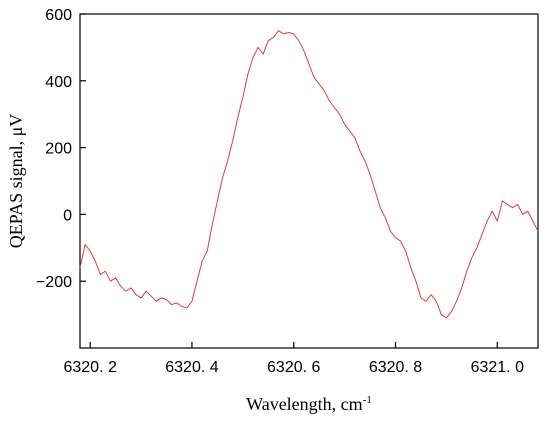 This screenshot has width=550, height=422. I want to click on x-axis-title: Wavelength, cm-1, so click(309, 404).